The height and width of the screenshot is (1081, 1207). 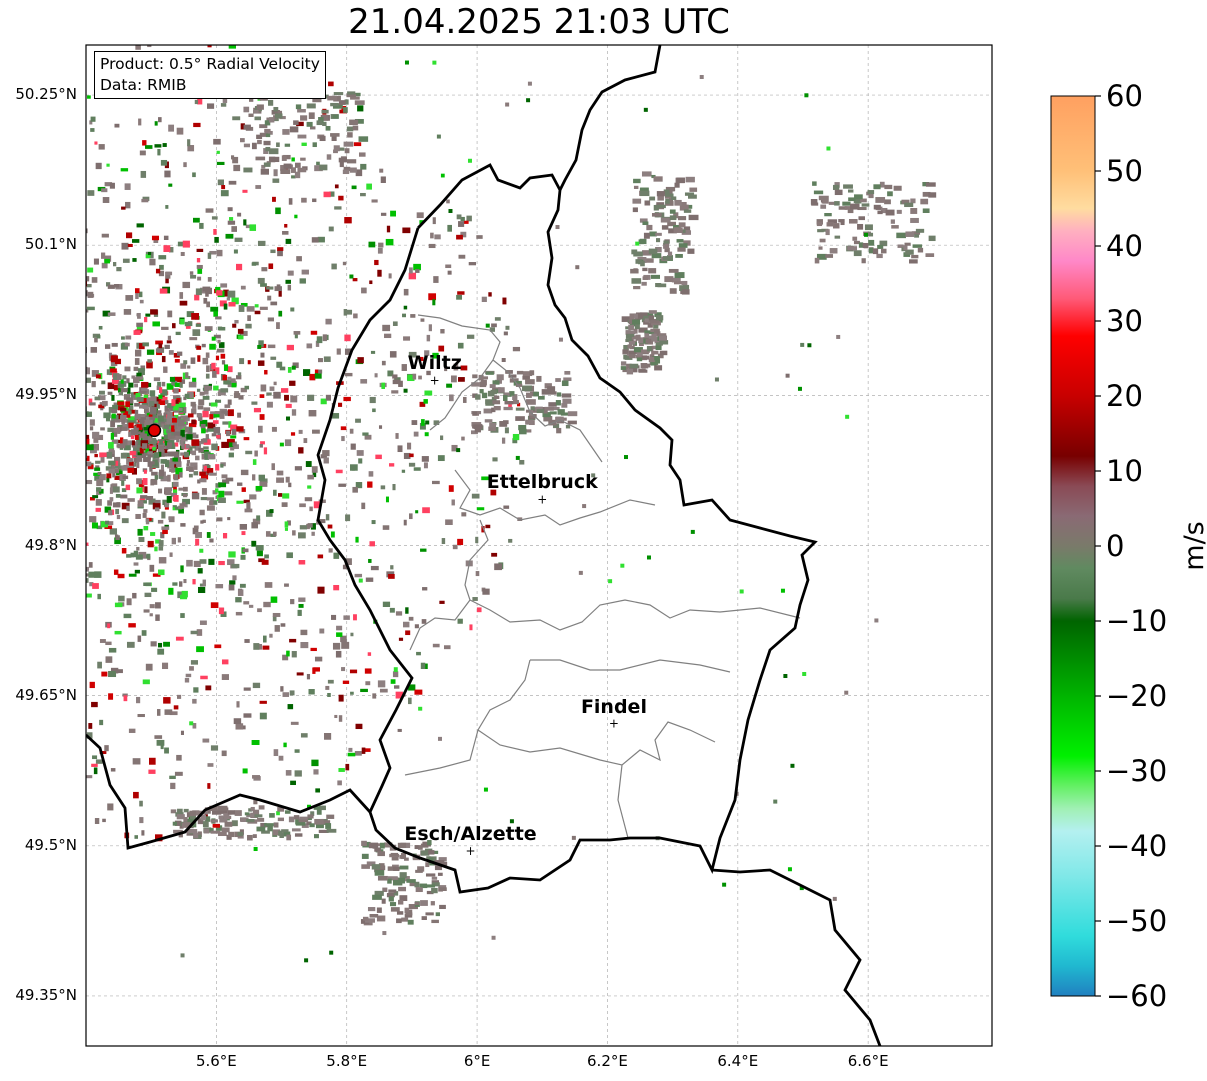 I want to click on lat-tick-label: 49.5°N, so click(x=50, y=844).